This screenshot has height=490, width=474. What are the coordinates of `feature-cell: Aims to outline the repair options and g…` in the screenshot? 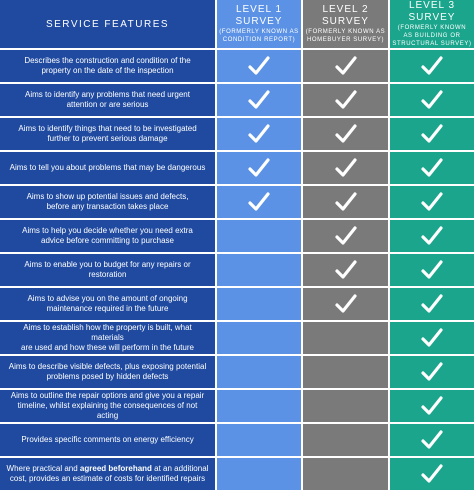 It's located at (107, 406).